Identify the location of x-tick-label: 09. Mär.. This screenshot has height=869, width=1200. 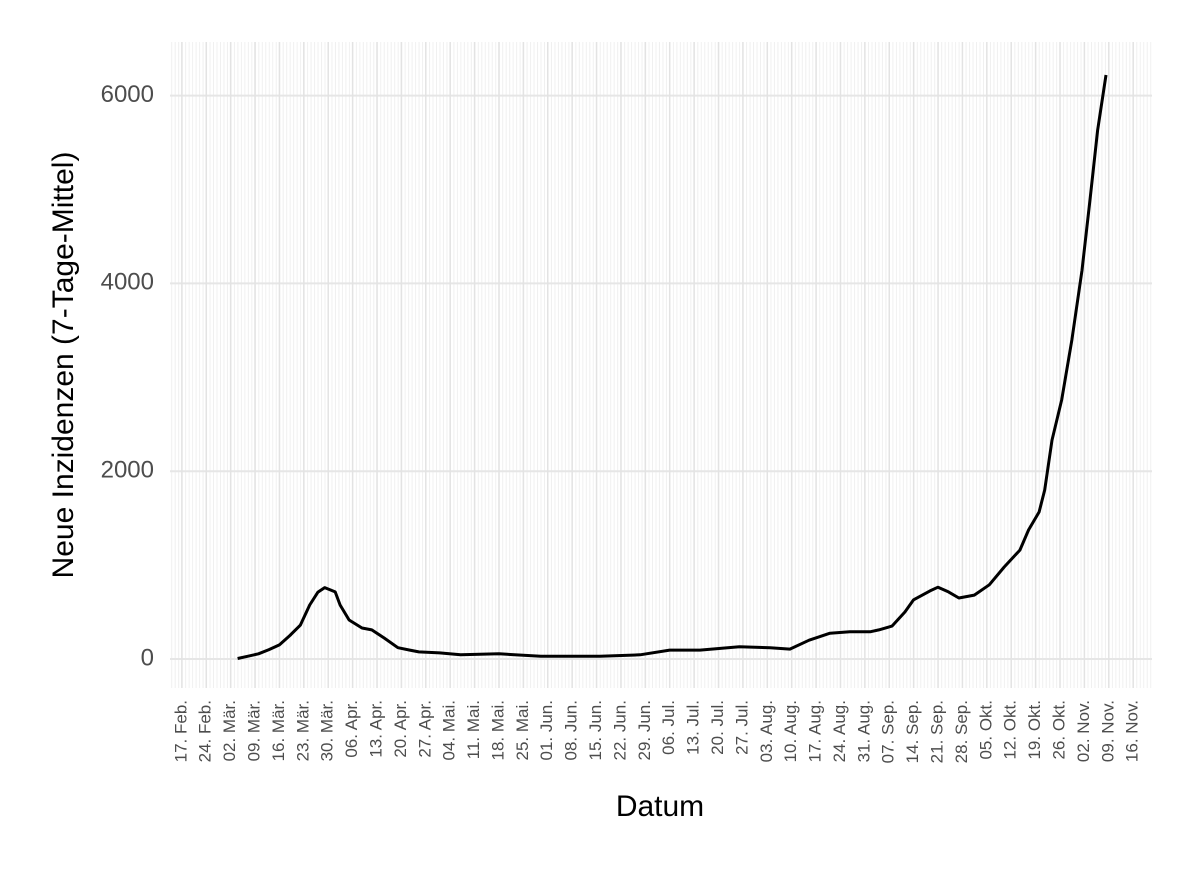
(254, 730).